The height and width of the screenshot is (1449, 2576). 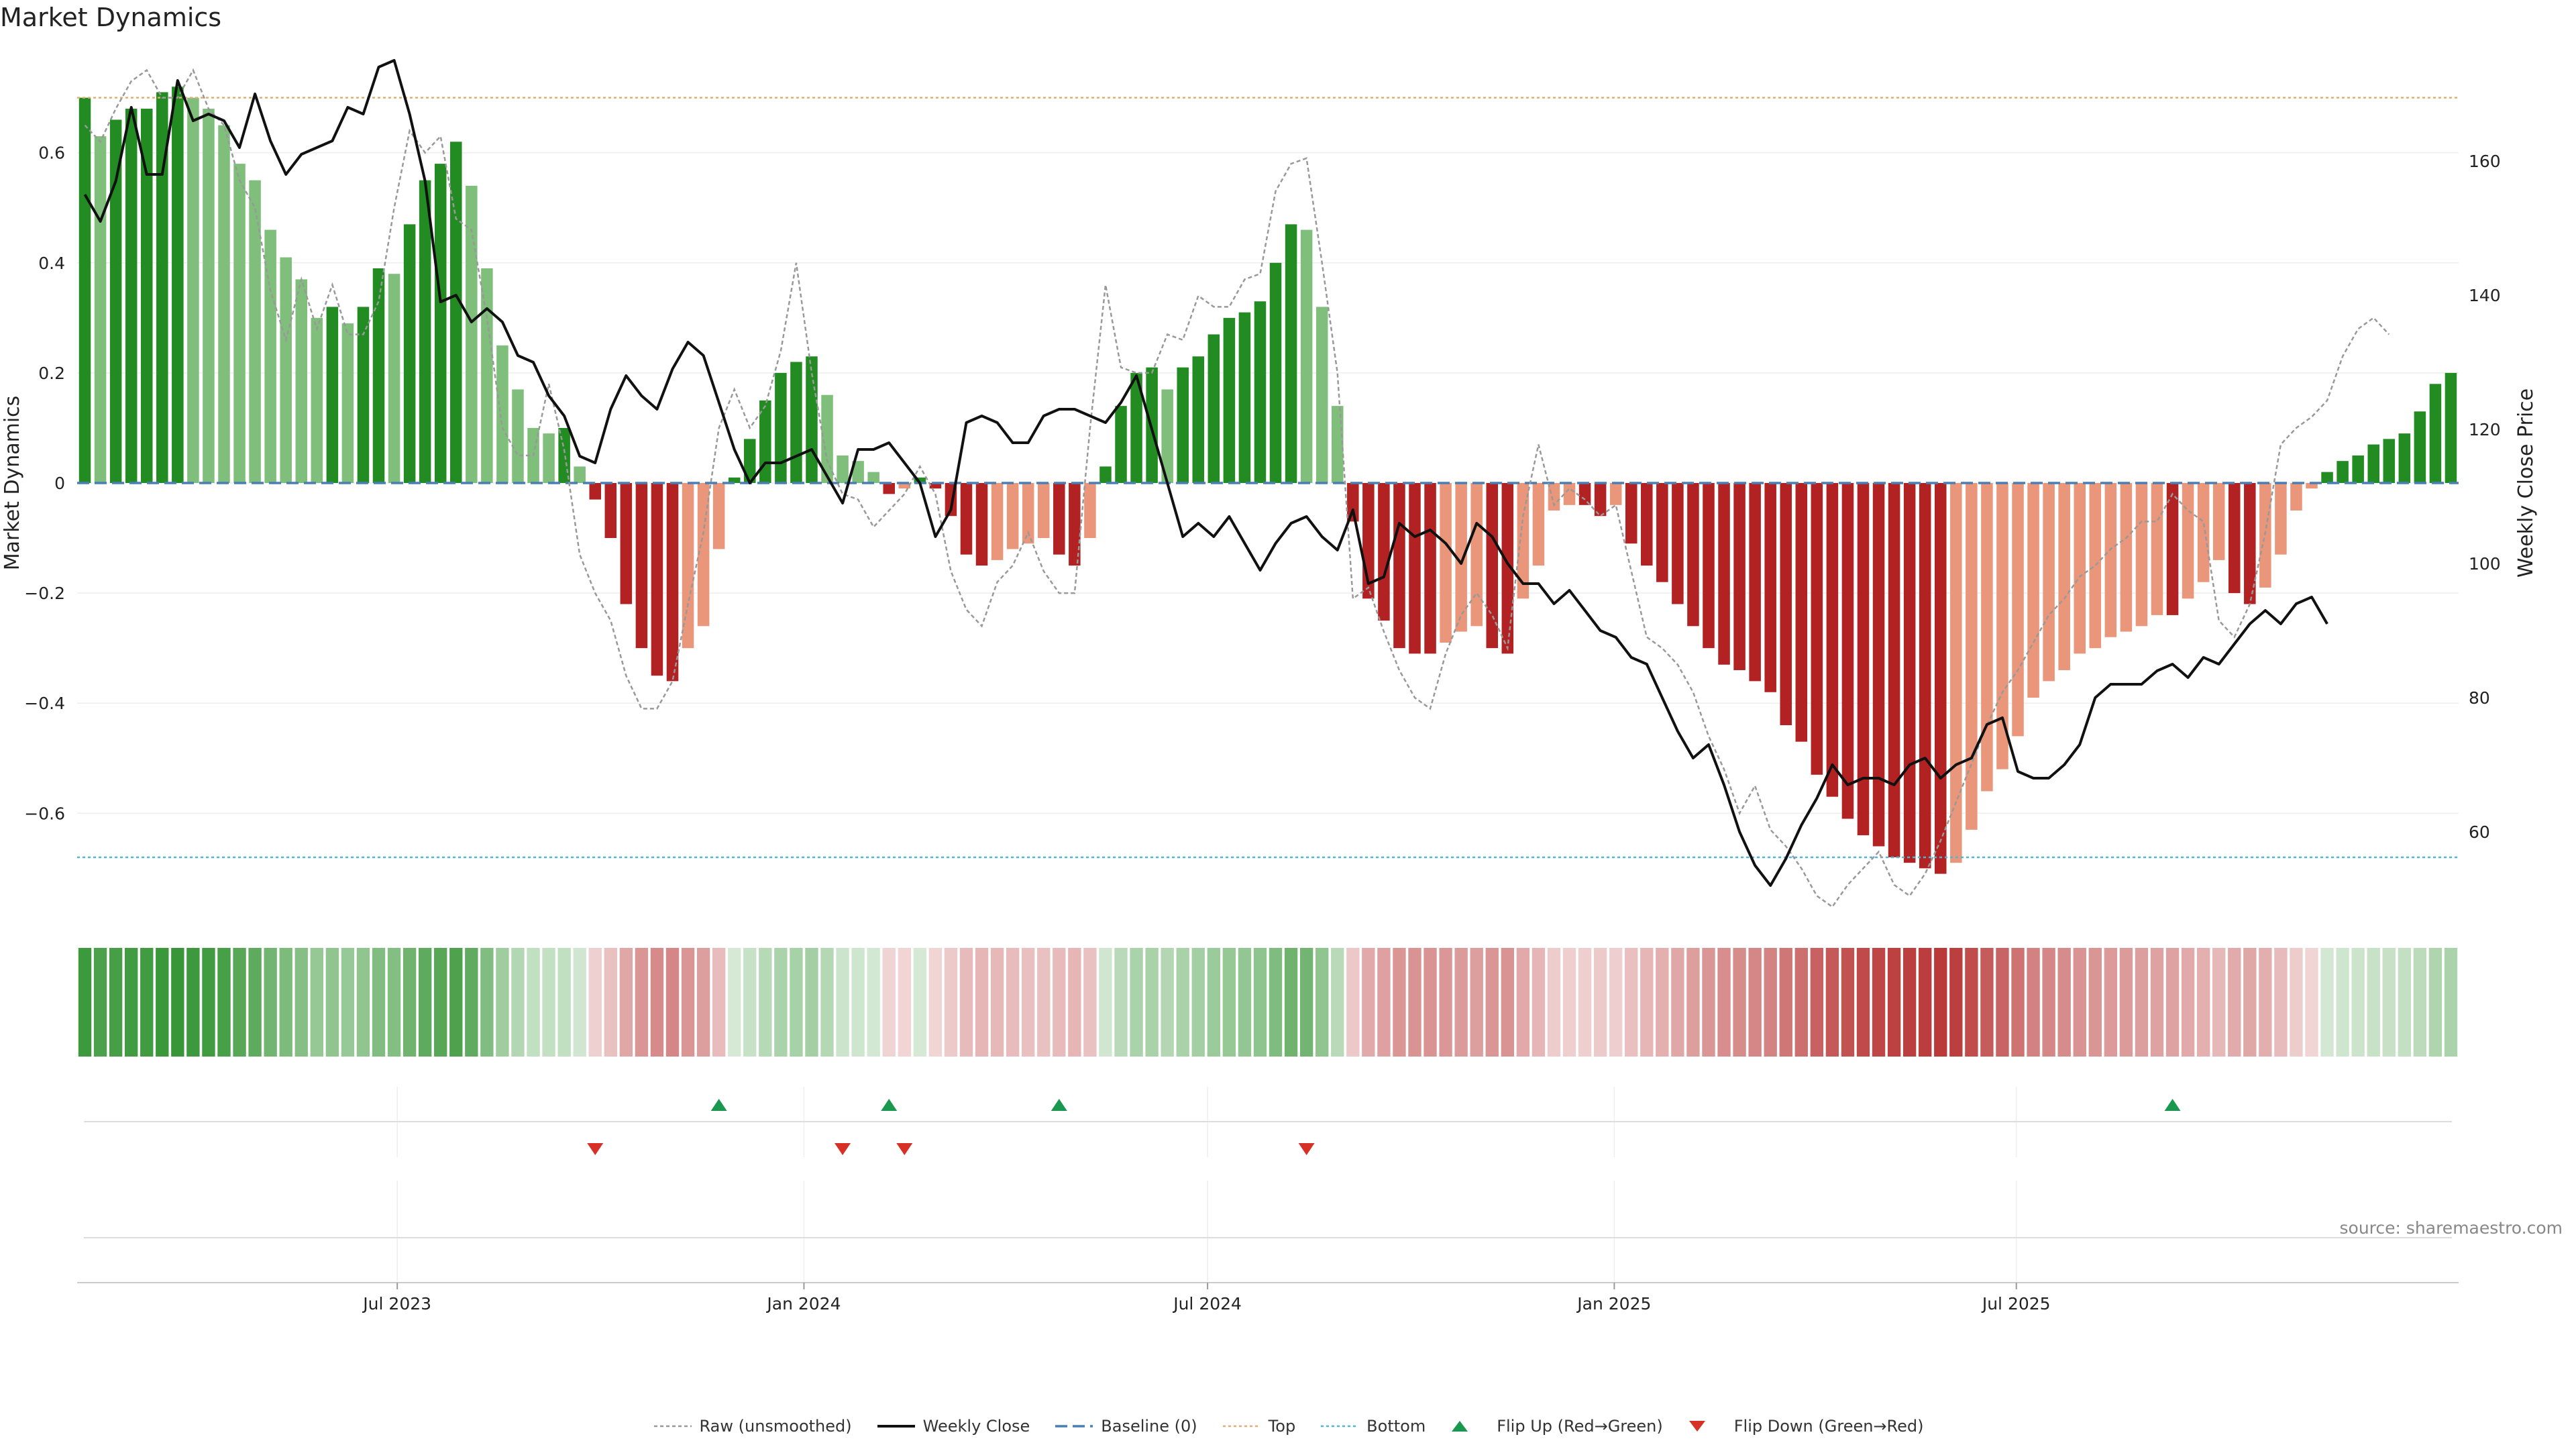 What do you see at coordinates (1556, 1426) in the screenshot?
I see `legend-item-flip-up: Flip Up (Red→Green)` at bounding box center [1556, 1426].